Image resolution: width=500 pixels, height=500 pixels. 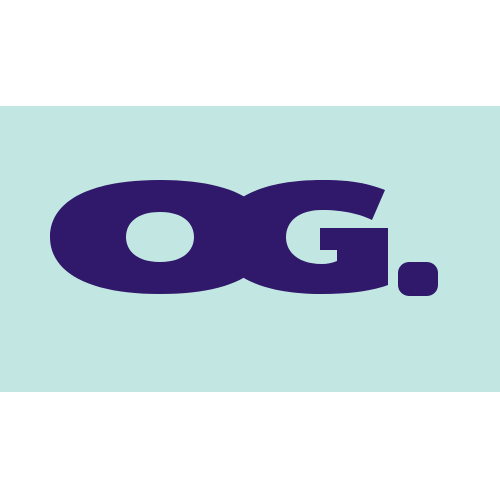 I want to click on logo-letter-o, so click(x=160, y=237).